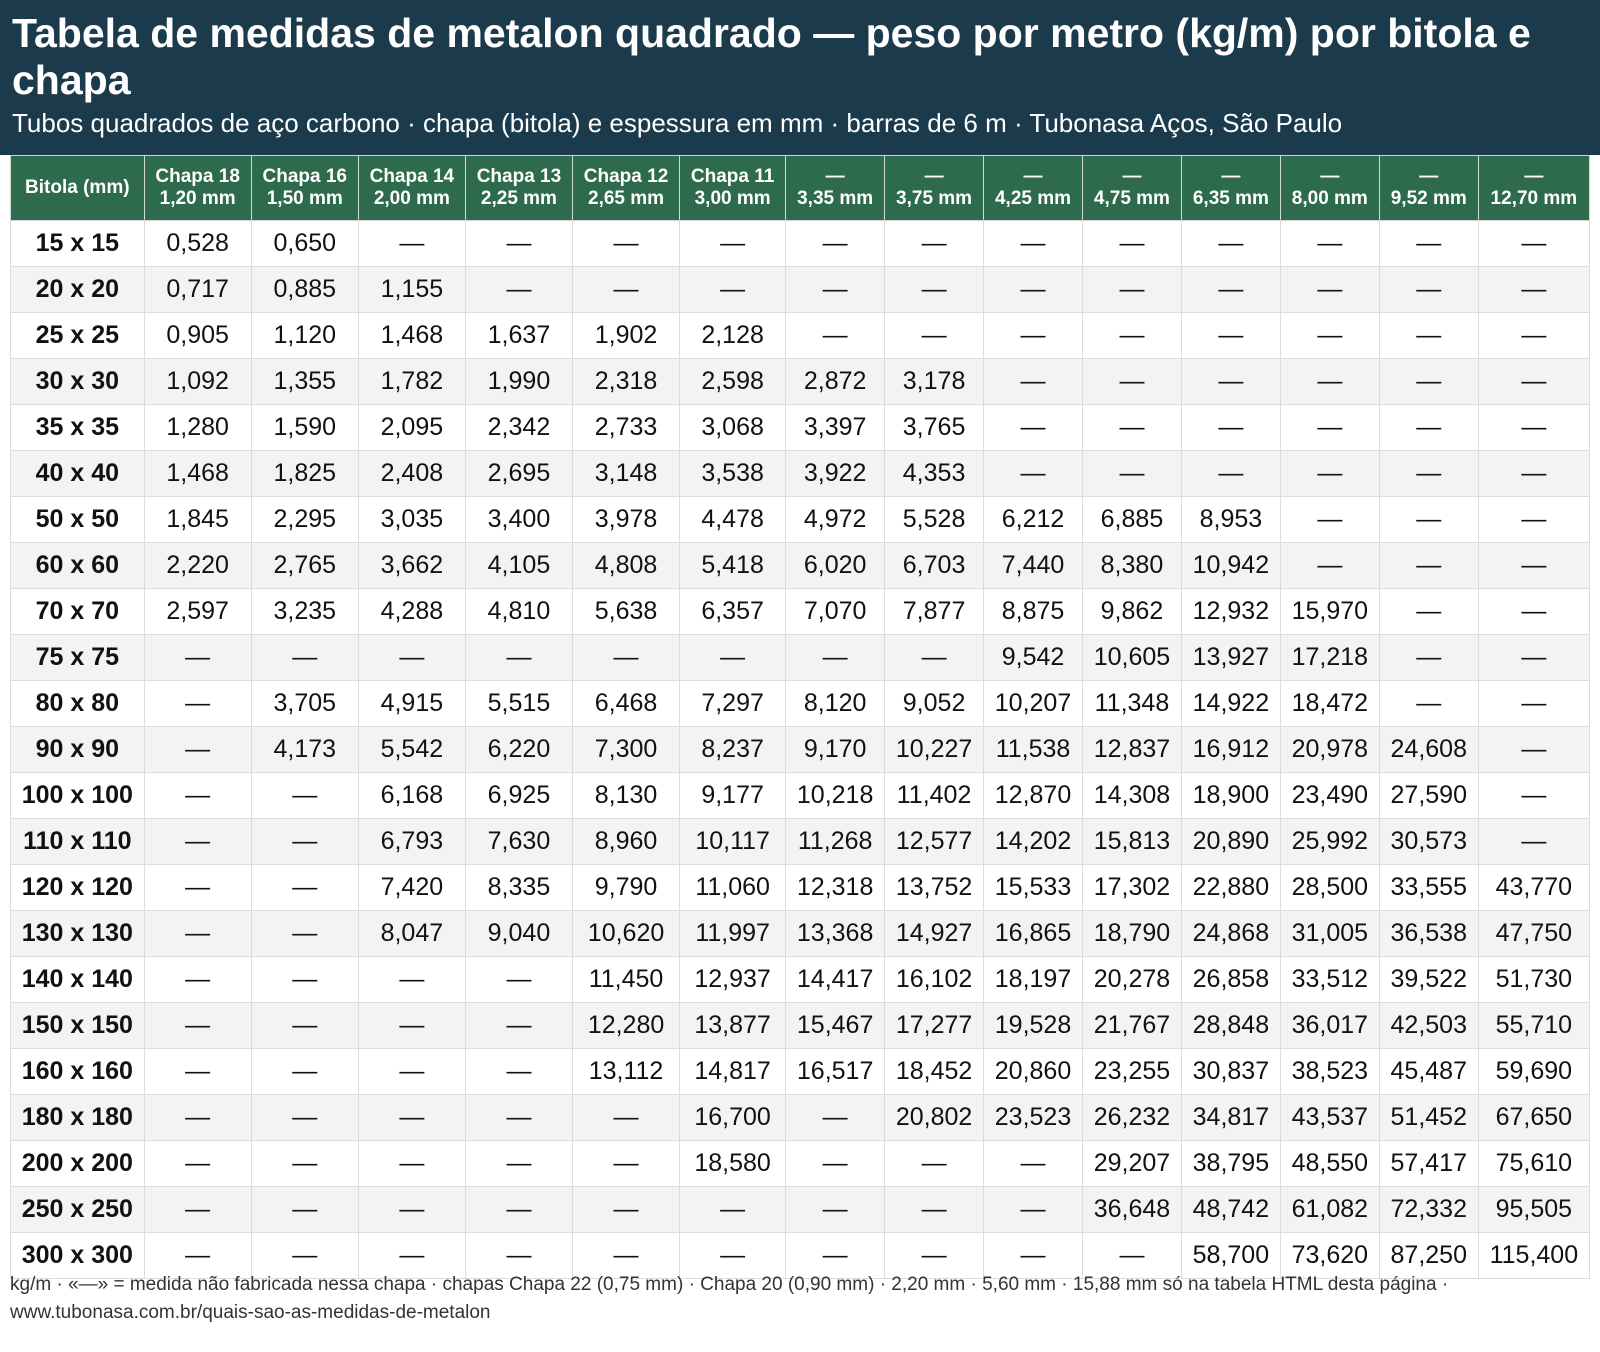 This screenshot has width=1600, height=1352. Describe the element at coordinates (800, 243) in the screenshot. I see `table-row: 15 x 15 0,528 0,650— — — — — — — — — — — —` at that location.